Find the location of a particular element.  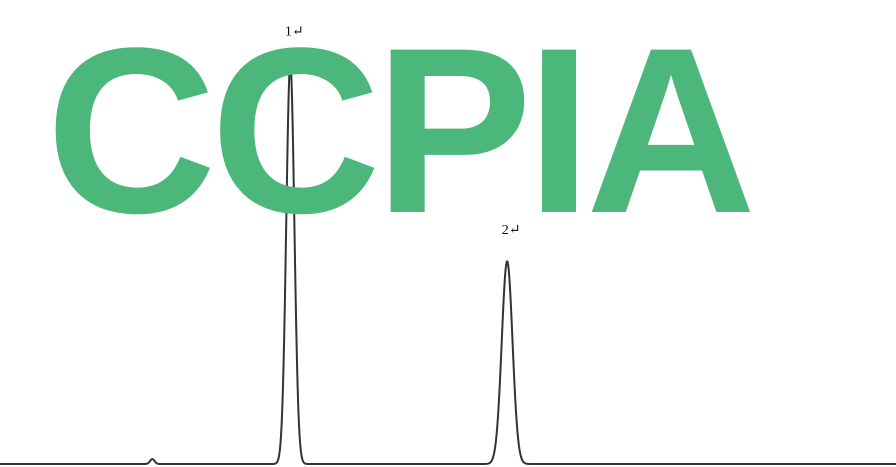

peak-label-2: 2↵ is located at coordinates (511, 230).